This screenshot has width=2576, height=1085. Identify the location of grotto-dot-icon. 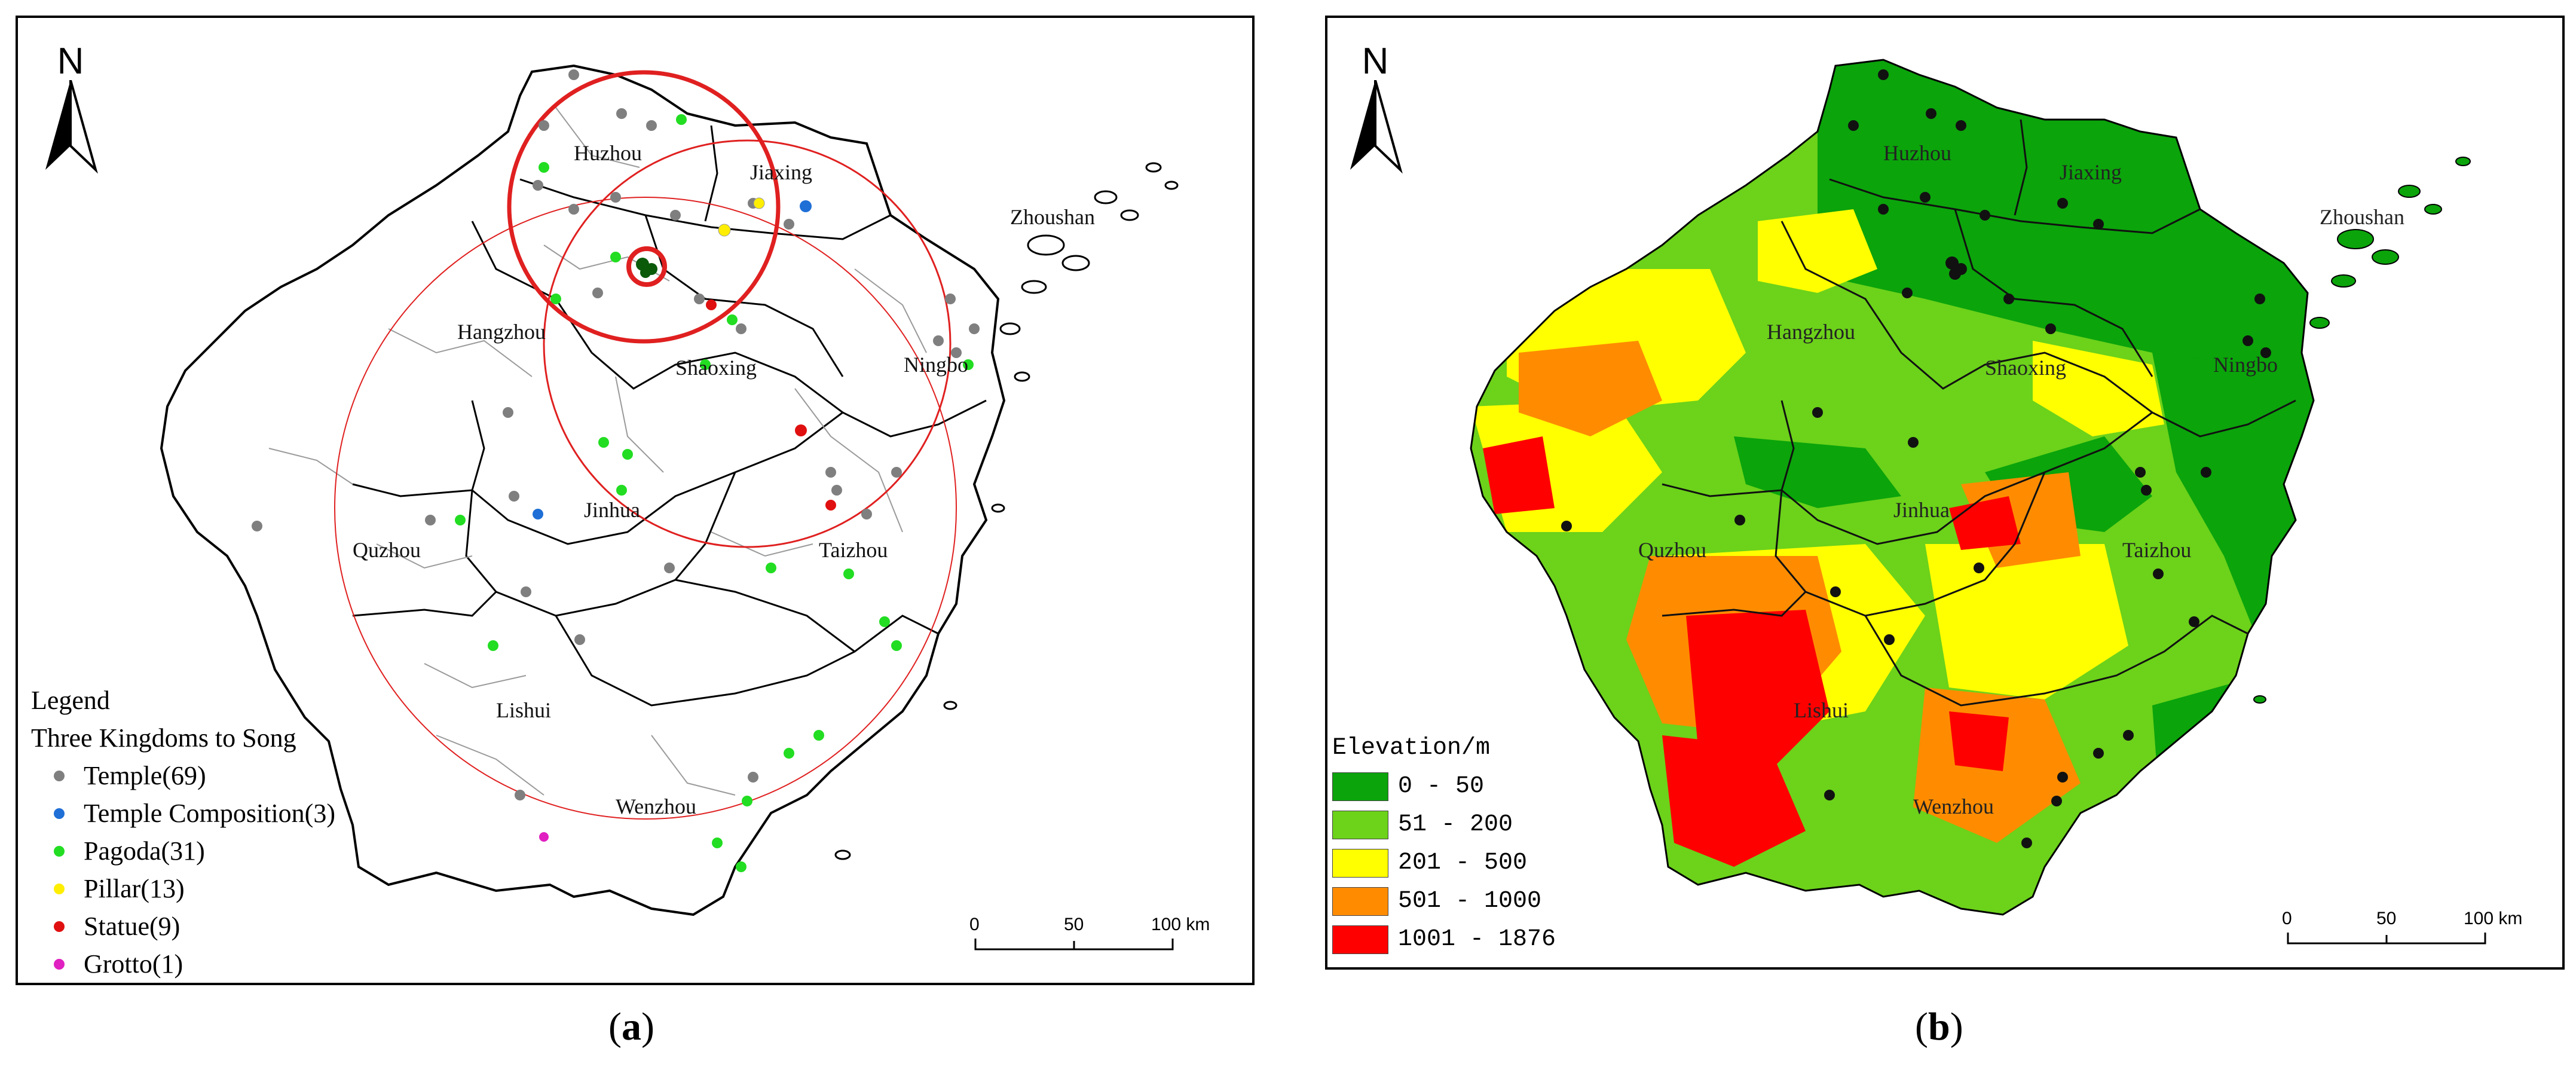
(59, 964).